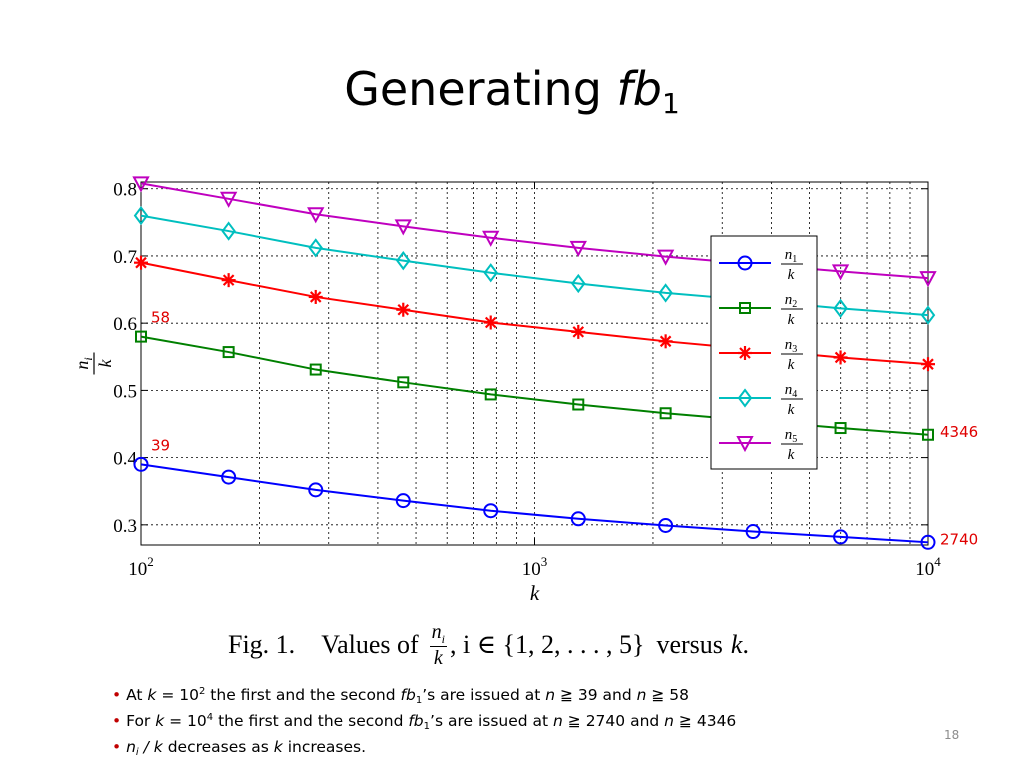 Image resolution: width=1024 pixels, height=768 pixels. What do you see at coordinates (761, 445) in the screenshot?
I see `legend-item: n5 k` at bounding box center [761, 445].